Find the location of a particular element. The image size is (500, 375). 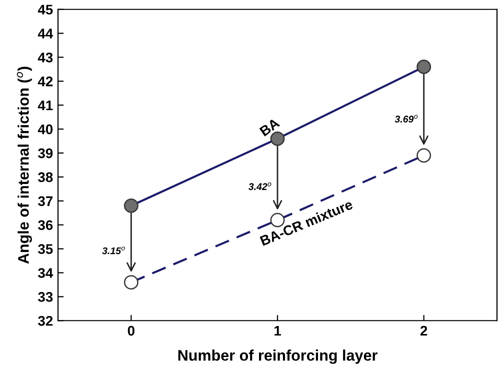

x-axis-title: Number of reinforcing layer is located at coordinates (278, 357).